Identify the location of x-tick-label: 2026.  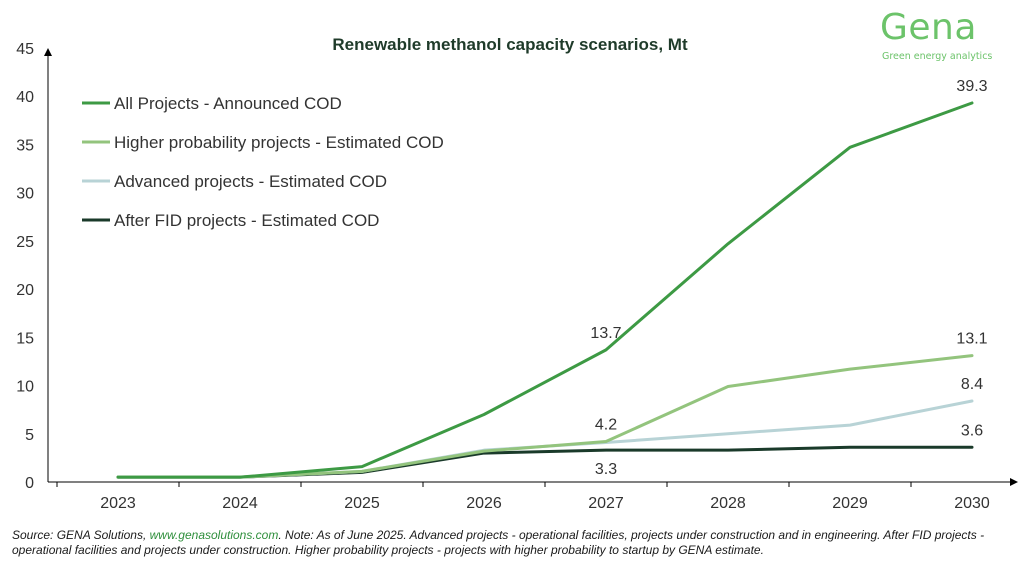
(484, 503).